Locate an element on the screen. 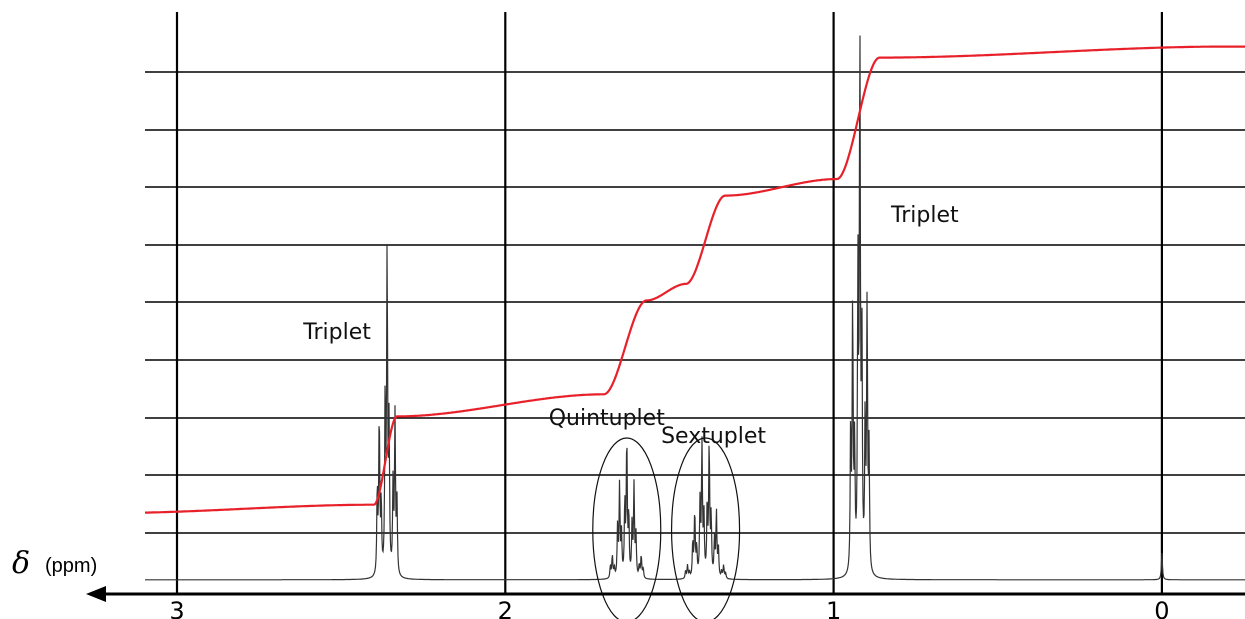 This screenshot has width=1245, height=619. multiplet-highlights is located at coordinates (666, 528).